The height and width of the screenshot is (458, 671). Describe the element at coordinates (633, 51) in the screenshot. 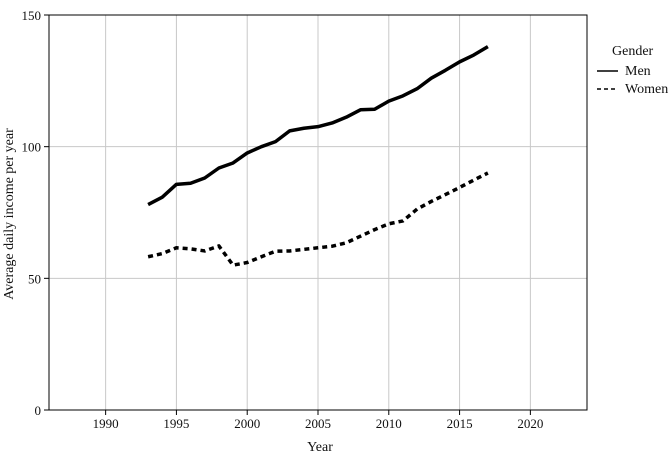

I see `legend-title: Gender` at that location.